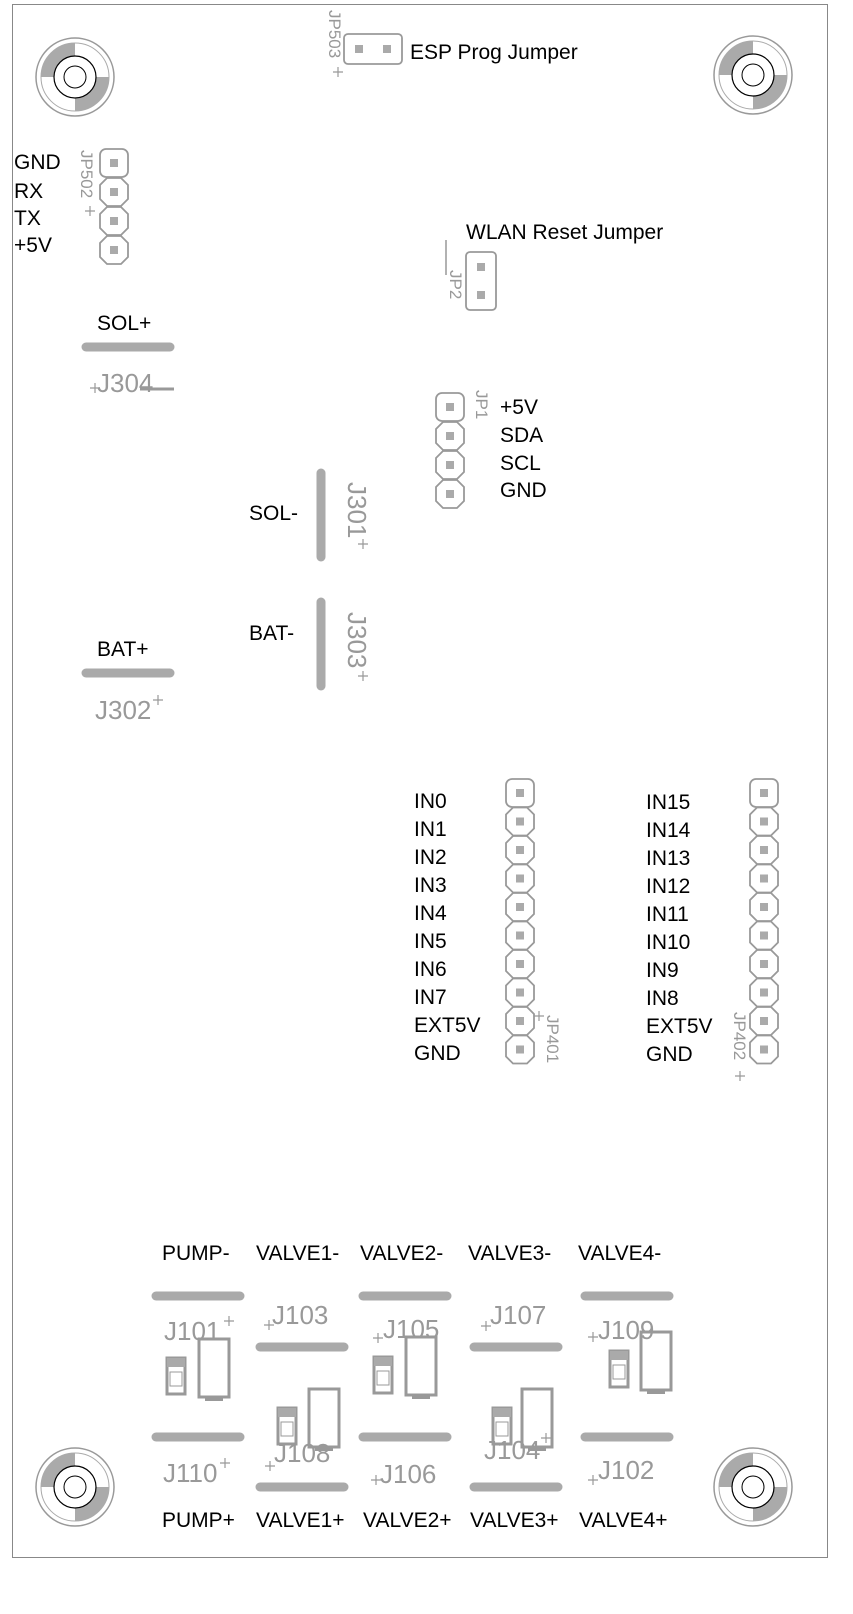 This screenshot has height=1614, width=853. I want to click on j304-refdes: J304, so click(125, 383).